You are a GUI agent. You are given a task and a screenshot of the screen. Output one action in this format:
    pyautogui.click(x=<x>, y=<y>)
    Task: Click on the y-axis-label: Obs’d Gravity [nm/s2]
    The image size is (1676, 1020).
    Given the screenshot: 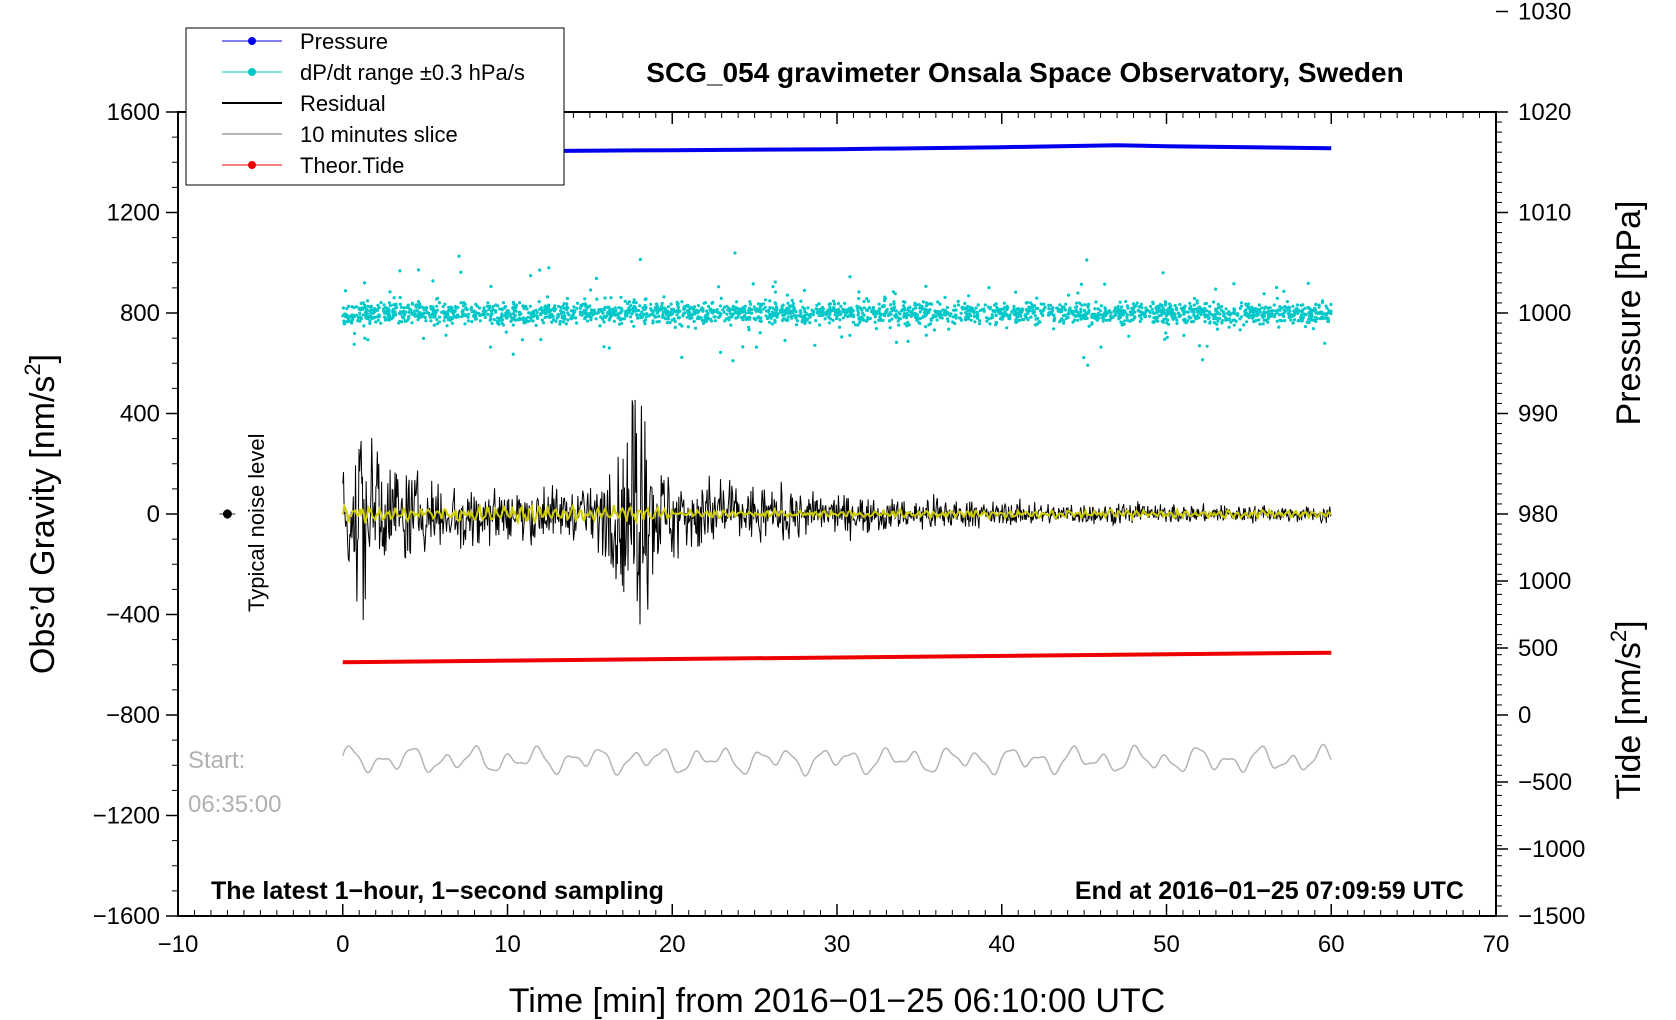 What is the action you would take?
    pyautogui.click(x=41, y=514)
    